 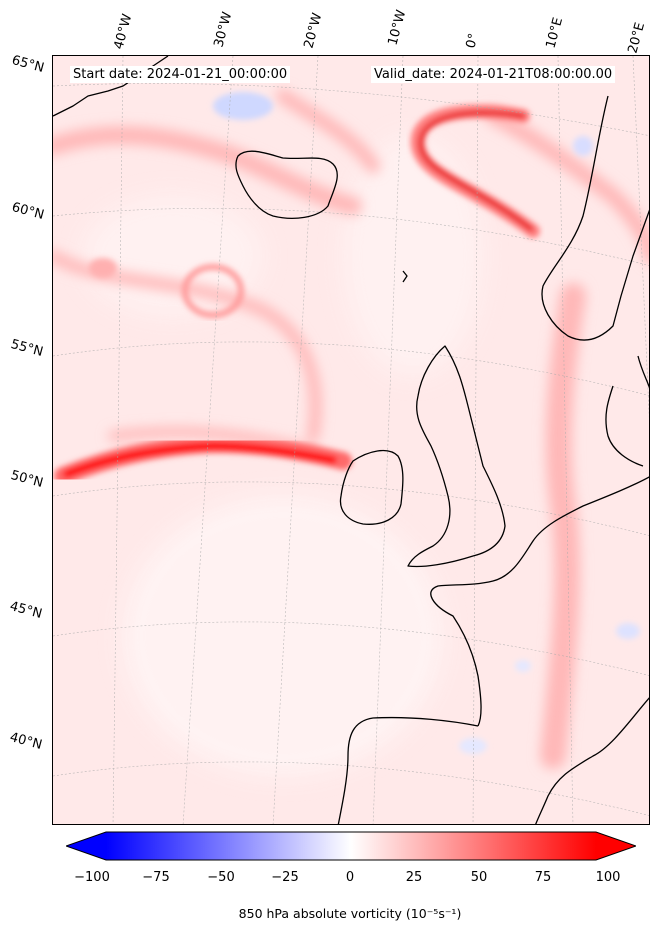 What do you see at coordinates (539, 601) in the screenshot?
I see `france-coast` at bounding box center [539, 601].